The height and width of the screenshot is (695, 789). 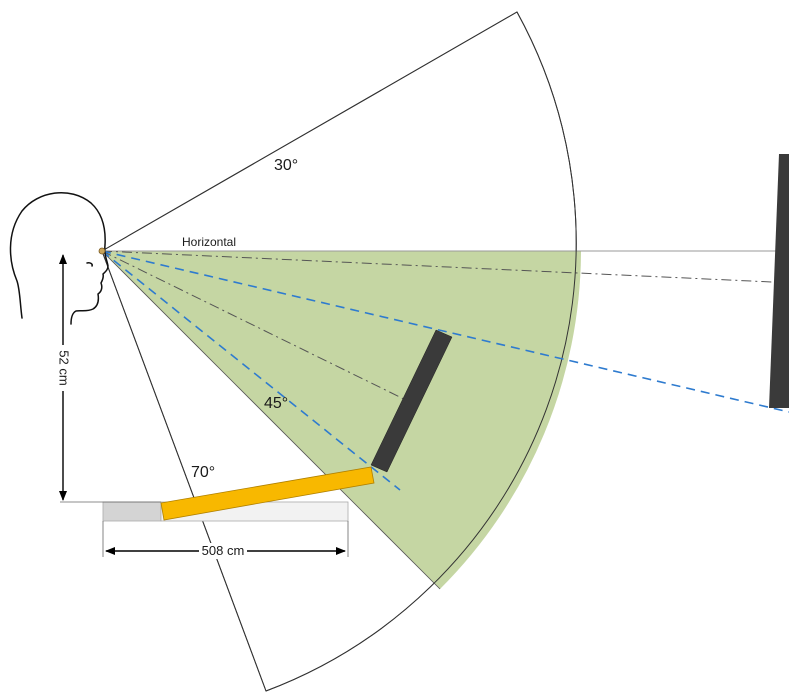 I want to click on angle-30-label: 30°, so click(x=286, y=165).